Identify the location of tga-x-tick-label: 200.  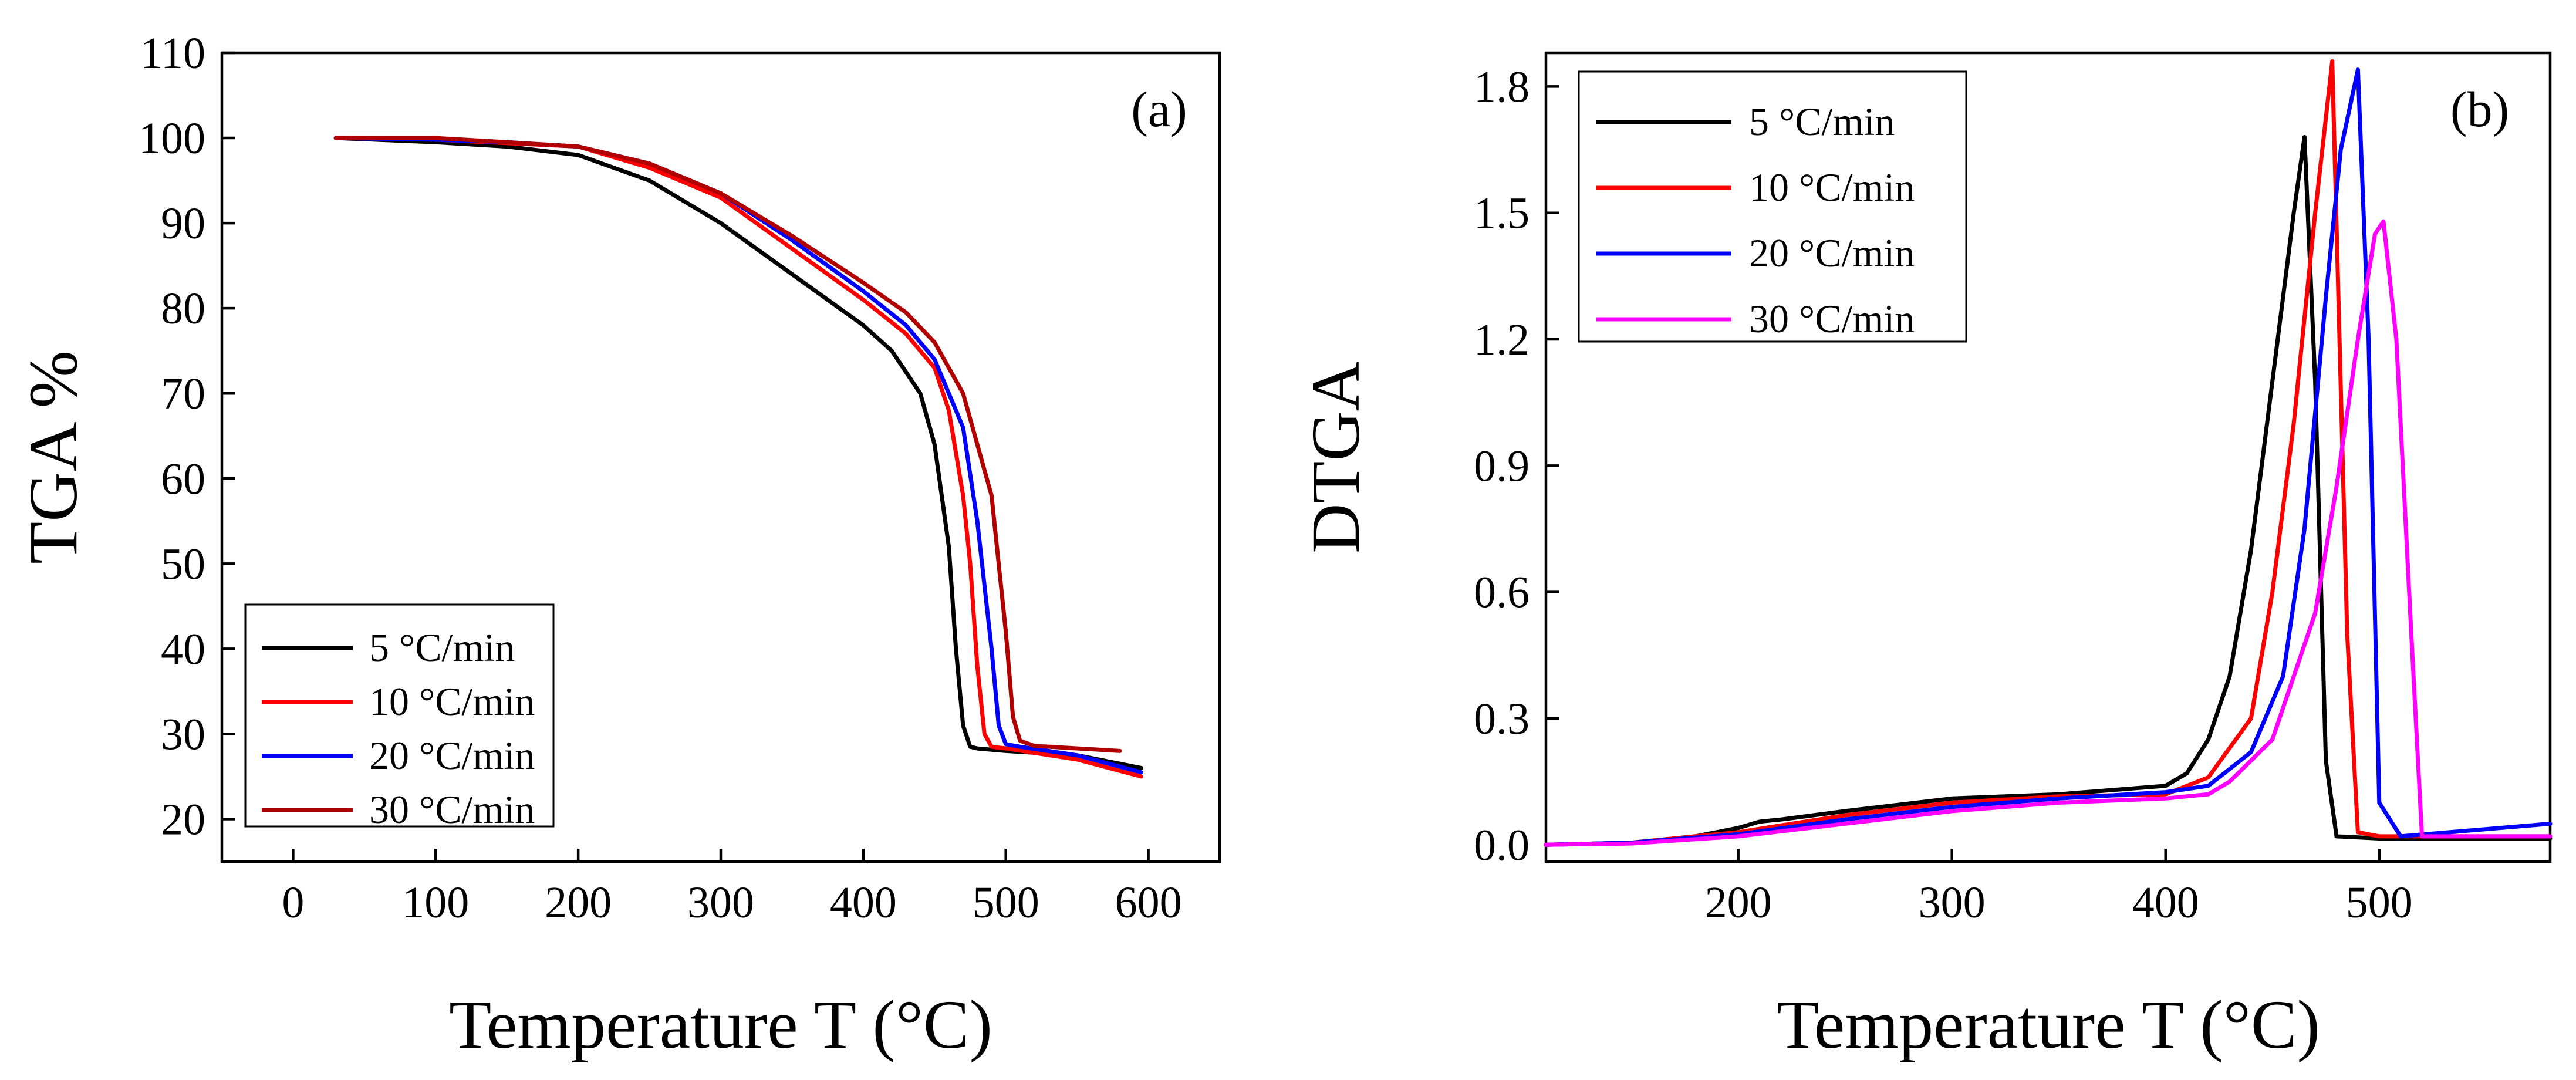
(578, 903).